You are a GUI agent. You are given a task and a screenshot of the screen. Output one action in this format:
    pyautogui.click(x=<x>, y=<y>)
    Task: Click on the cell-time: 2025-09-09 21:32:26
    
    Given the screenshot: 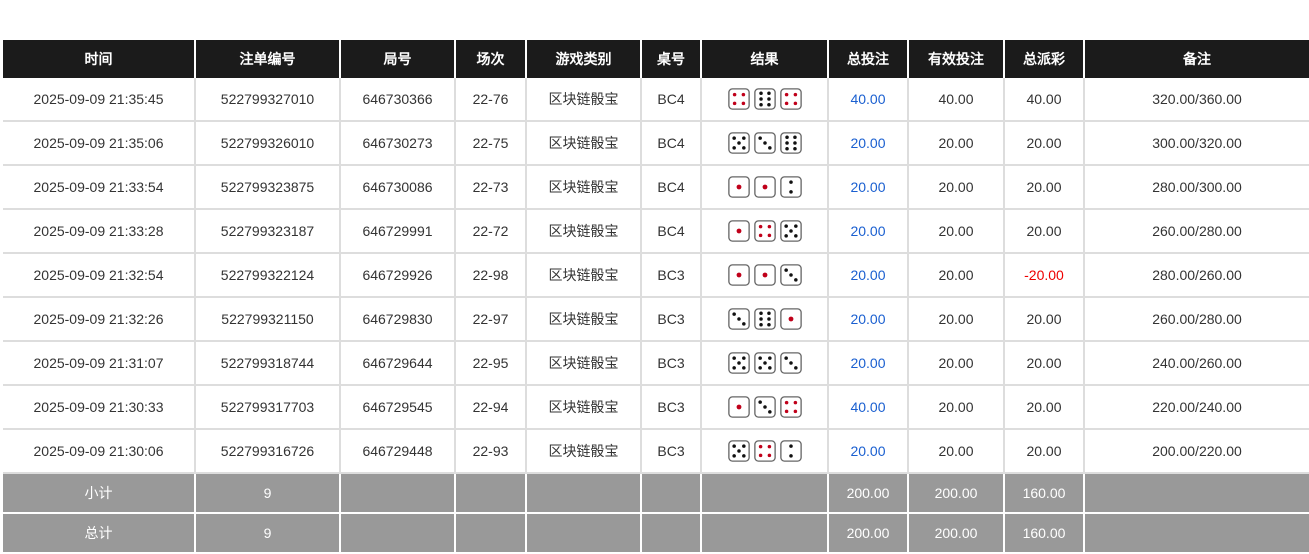 What is the action you would take?
    pyautogui.click(x=99, y=319)
    